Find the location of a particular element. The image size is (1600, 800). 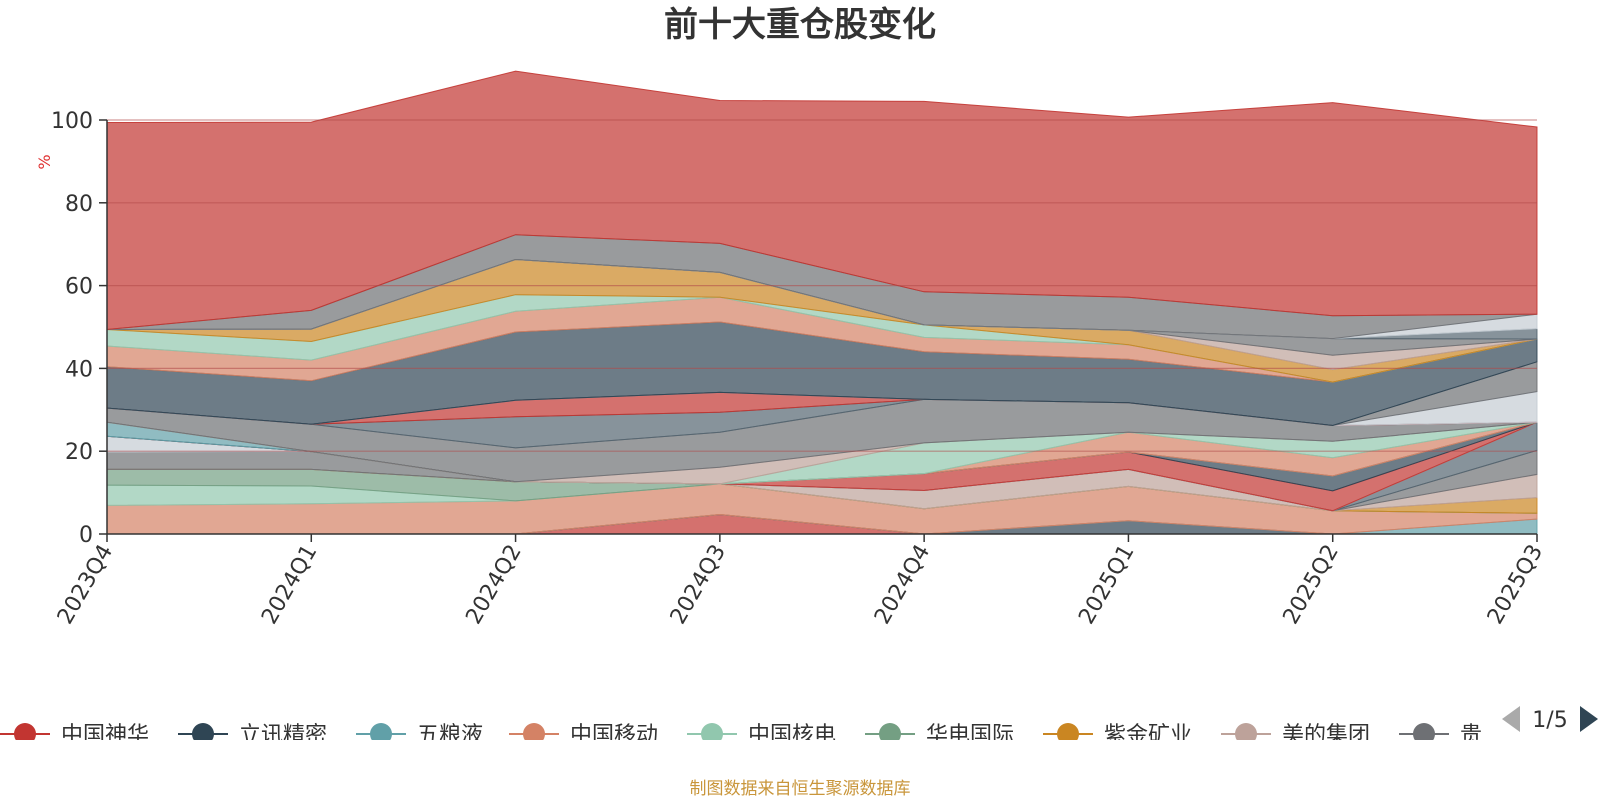

legend-label: 华电国际 is located at coordinates (970, 735).